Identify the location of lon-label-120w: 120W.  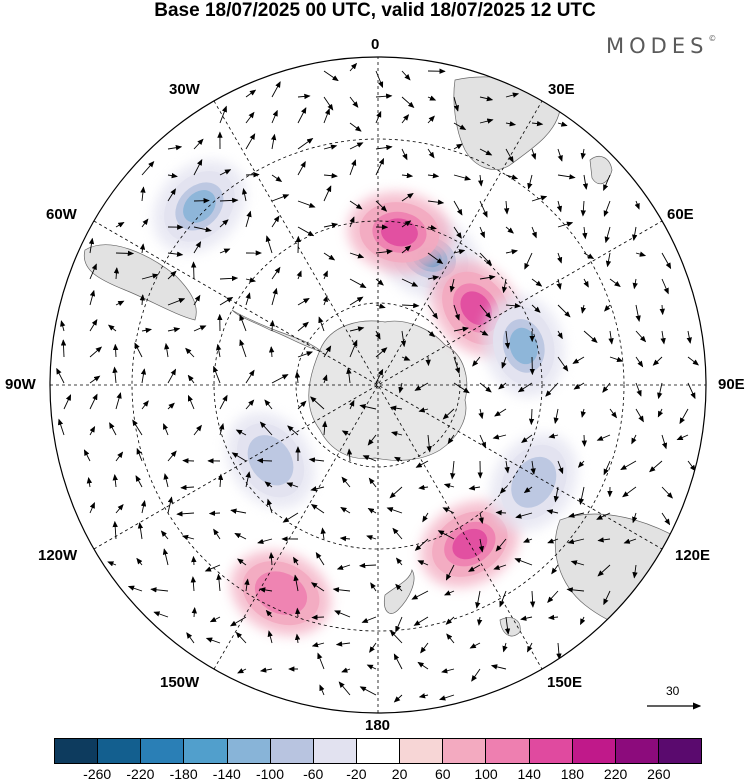
(58, 555).